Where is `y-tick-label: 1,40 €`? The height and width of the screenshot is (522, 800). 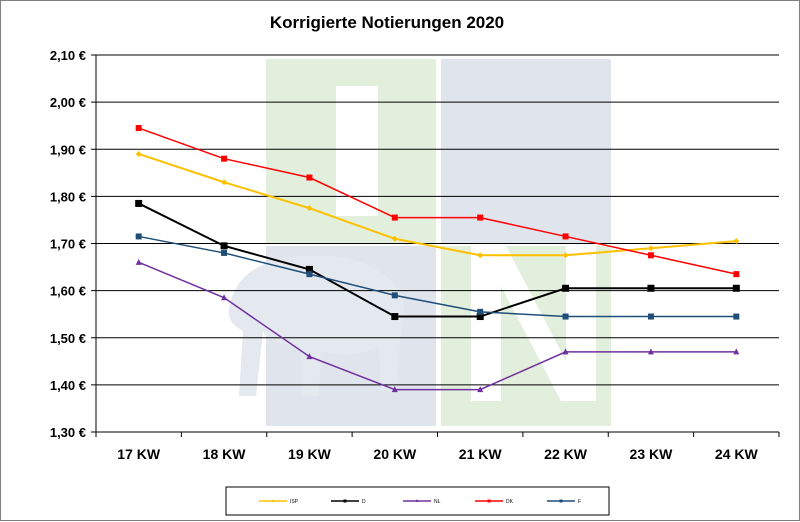 y-tick-label: 1,40 € is located at coordinates (68, 385).